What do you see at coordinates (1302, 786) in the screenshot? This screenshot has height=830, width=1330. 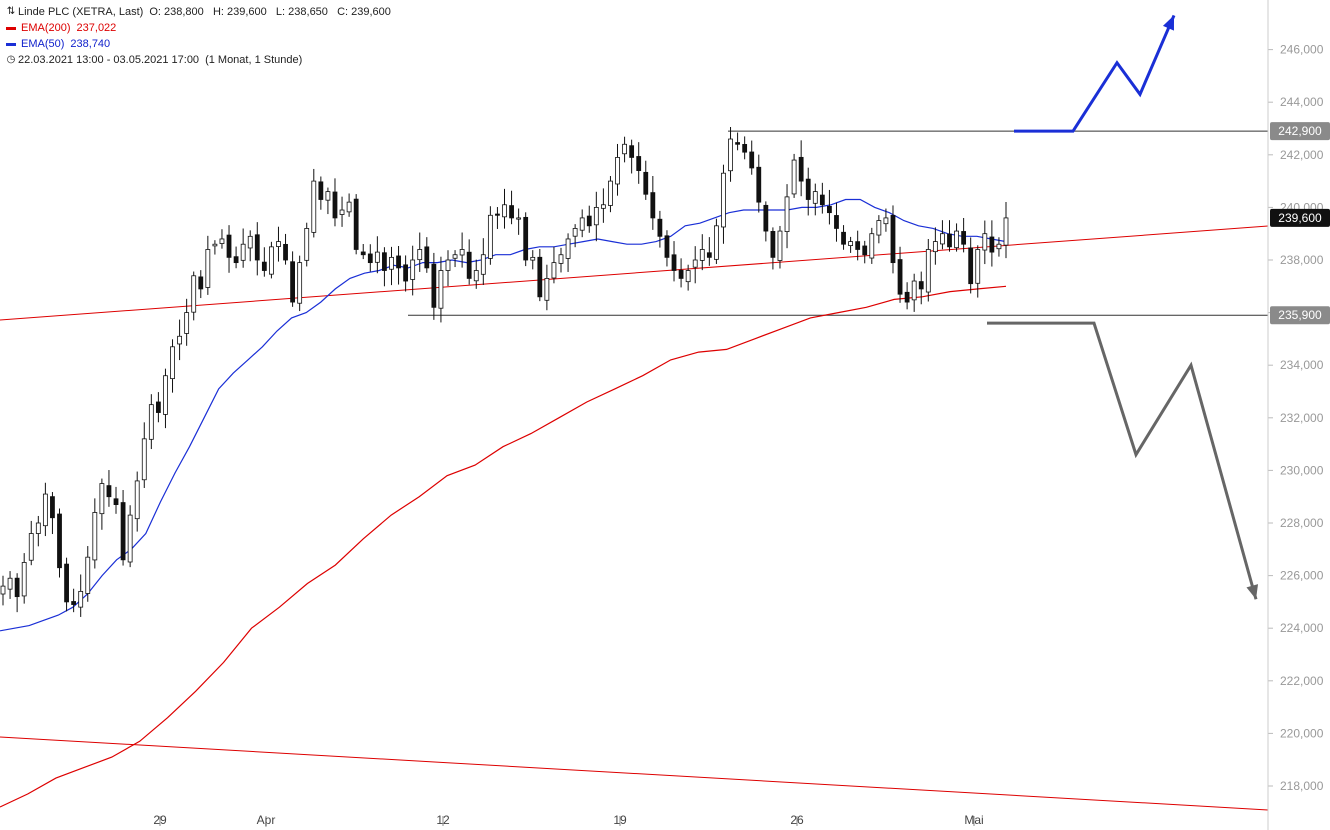 I see `y-tick-label: 218,000` at bounding box center [1302, 786].